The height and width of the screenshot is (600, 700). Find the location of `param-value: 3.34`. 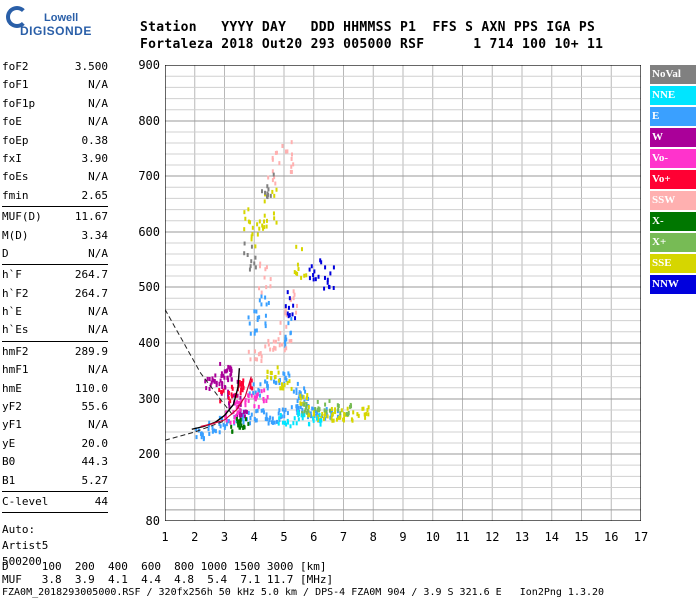

param-value: 3.34 is located at coordinates (95, 235).